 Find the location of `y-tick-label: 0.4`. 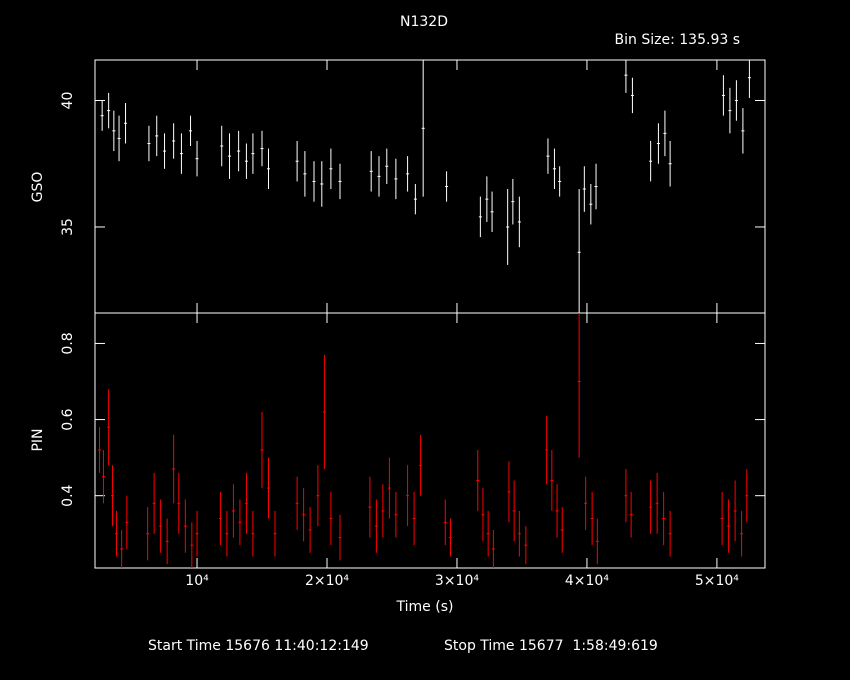

y-tick-label: 0.4 is located at coordinates (68, 495).